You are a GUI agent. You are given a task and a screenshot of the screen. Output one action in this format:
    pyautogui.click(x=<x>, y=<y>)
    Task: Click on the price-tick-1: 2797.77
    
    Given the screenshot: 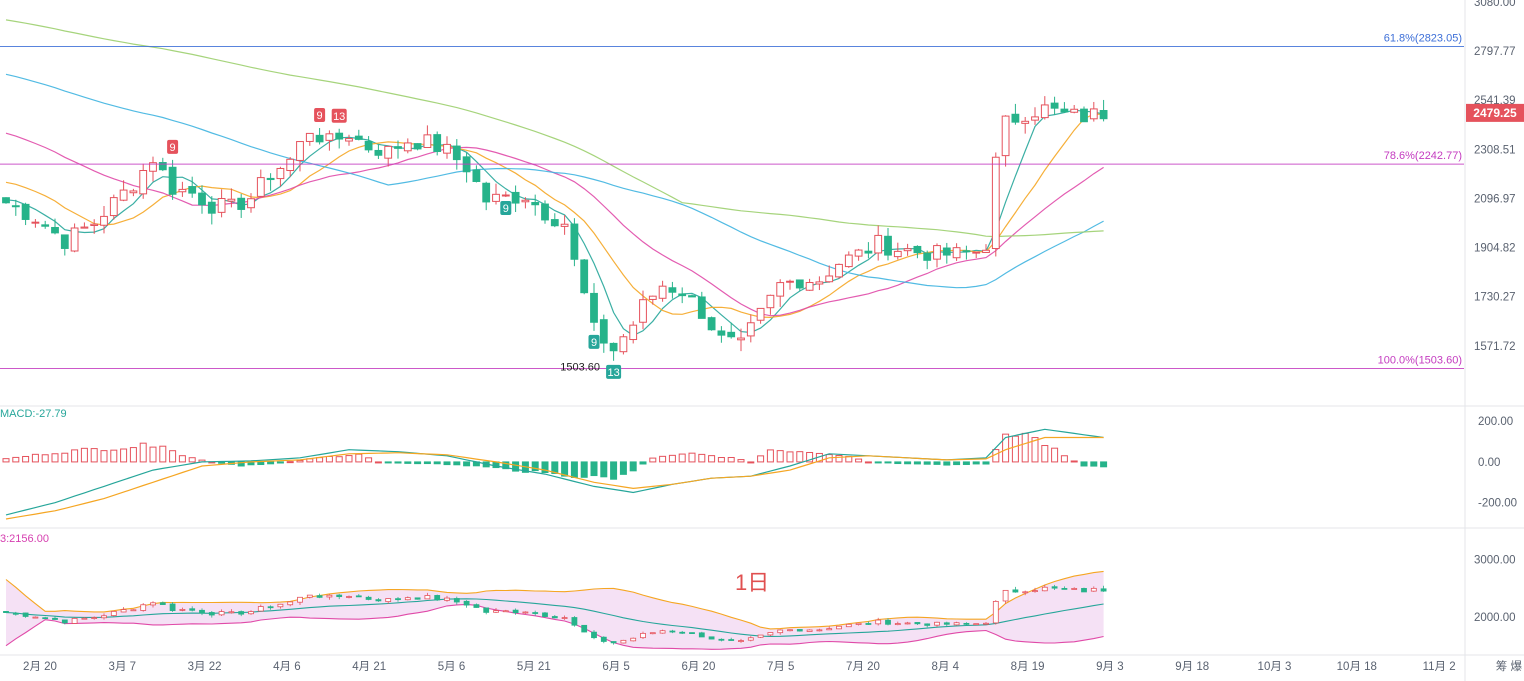 What is the action you would take?
    pyautogui.click(x=1495, y=52)
    